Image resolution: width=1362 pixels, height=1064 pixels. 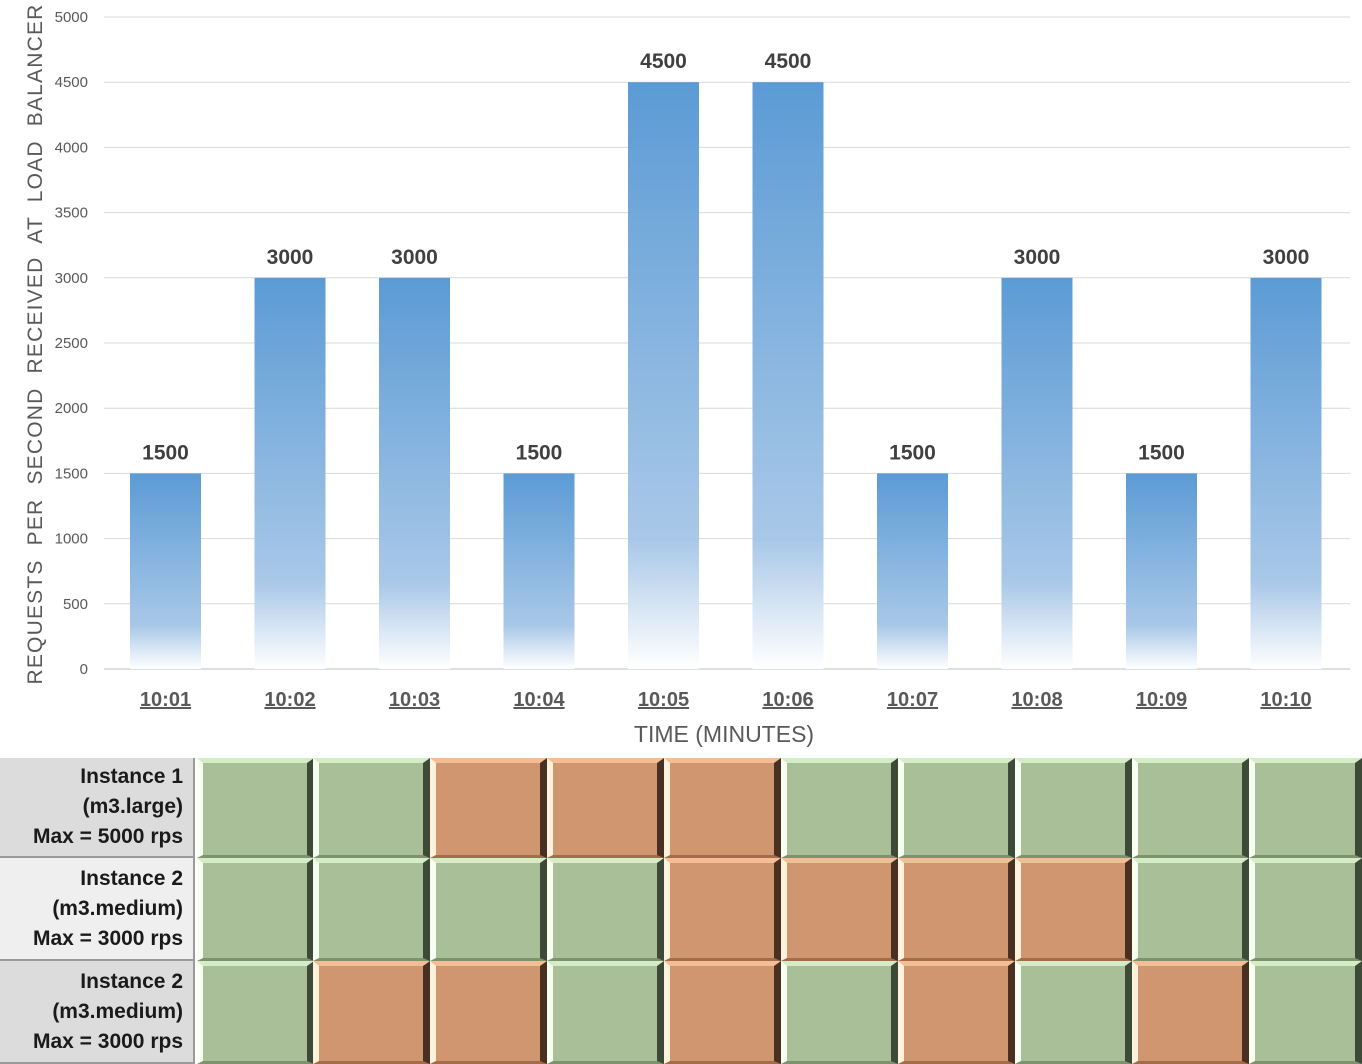 I want to click on instance-label-line: (m3.large), so click(x=132, y=806).